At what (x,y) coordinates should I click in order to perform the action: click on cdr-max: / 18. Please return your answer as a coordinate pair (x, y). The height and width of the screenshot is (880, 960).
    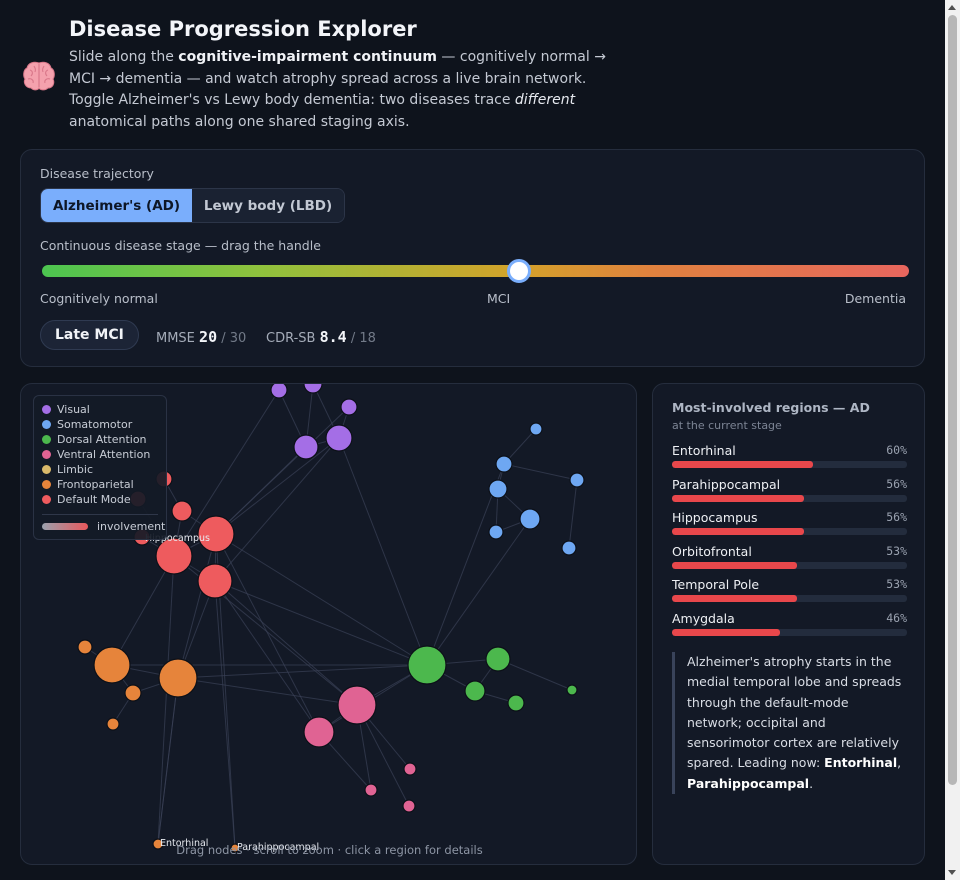
    Looking at the image, I should click on (363, 338).